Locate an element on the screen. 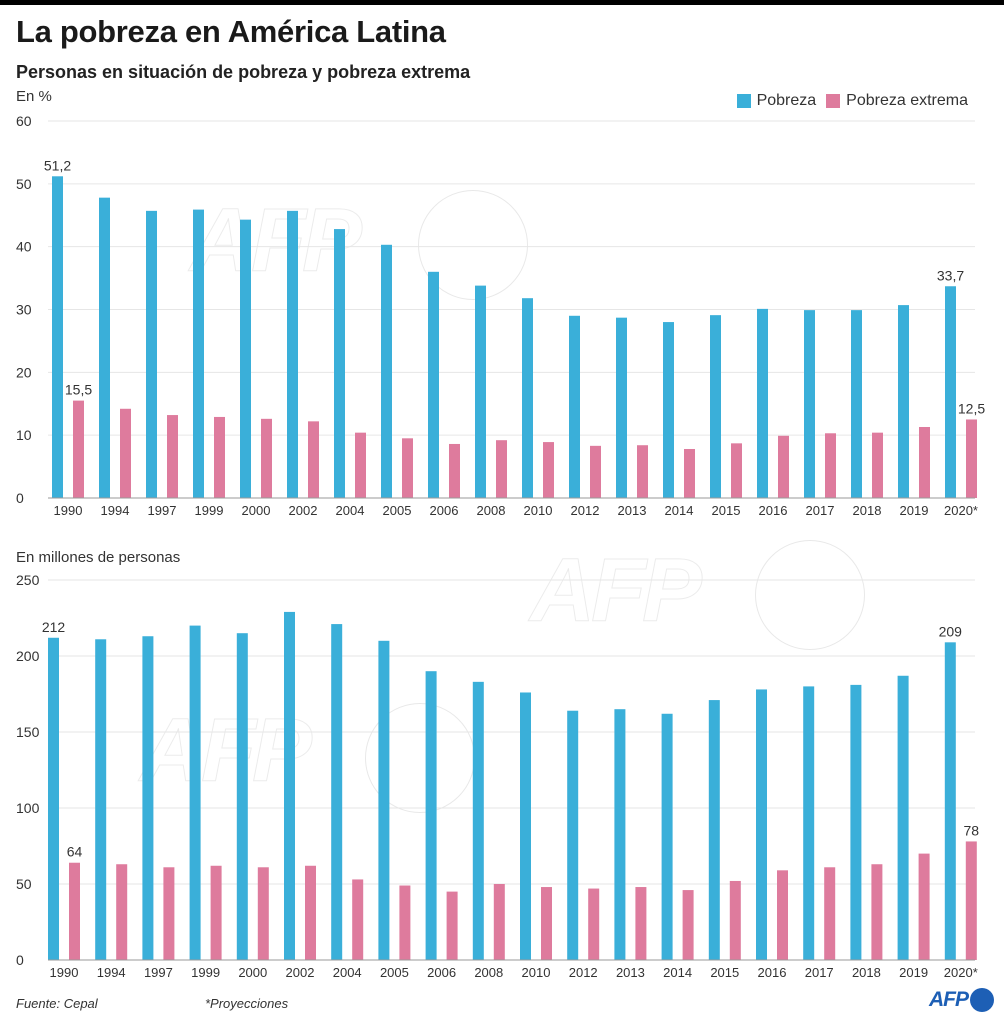  afp-logo: AFP is located at coordinates (961, 1000).